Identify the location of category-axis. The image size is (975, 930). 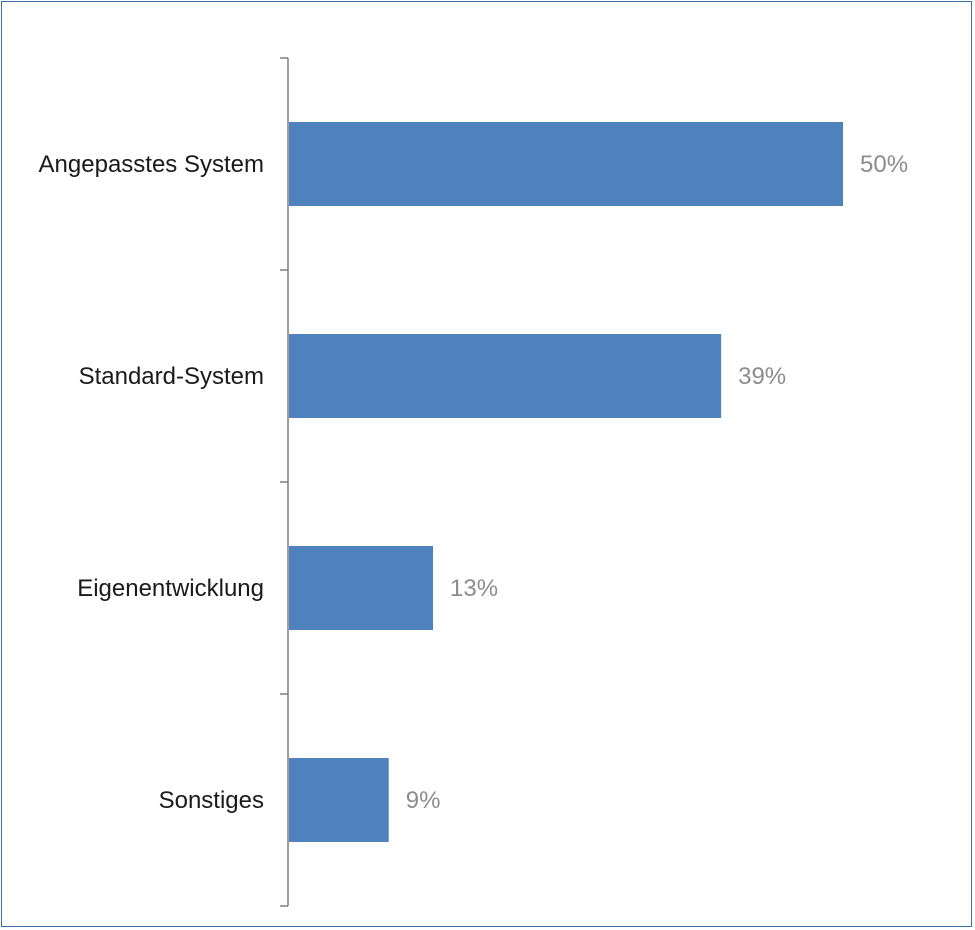
(284, 482).